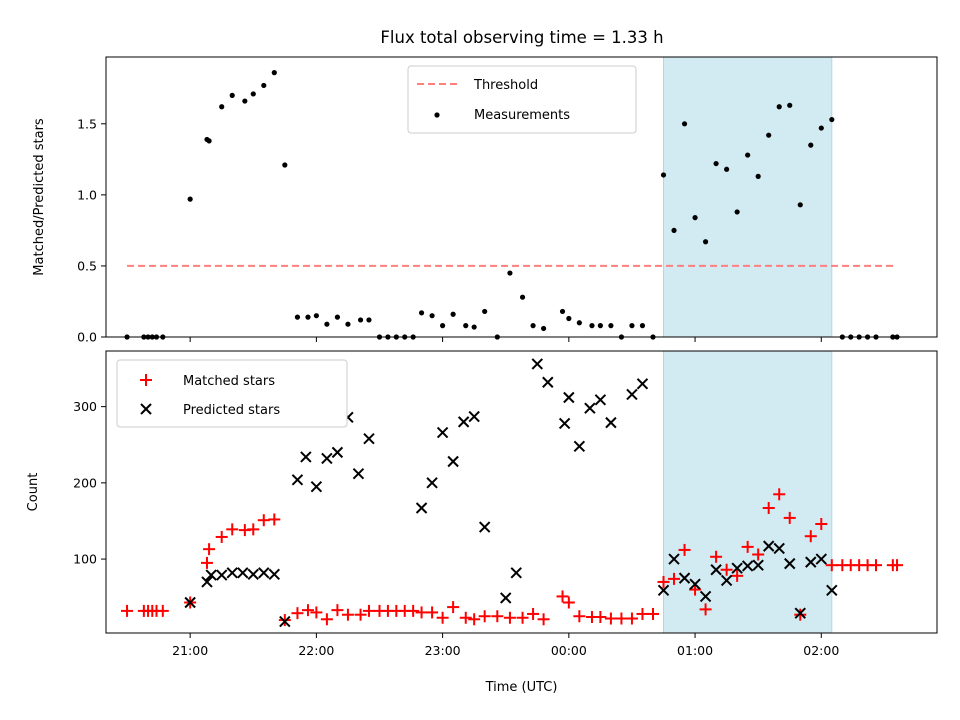 Image resolution: width=960 pixels, height=720 pixels. I want to click on bottom-ytick-label: 100, so click(85, 559).